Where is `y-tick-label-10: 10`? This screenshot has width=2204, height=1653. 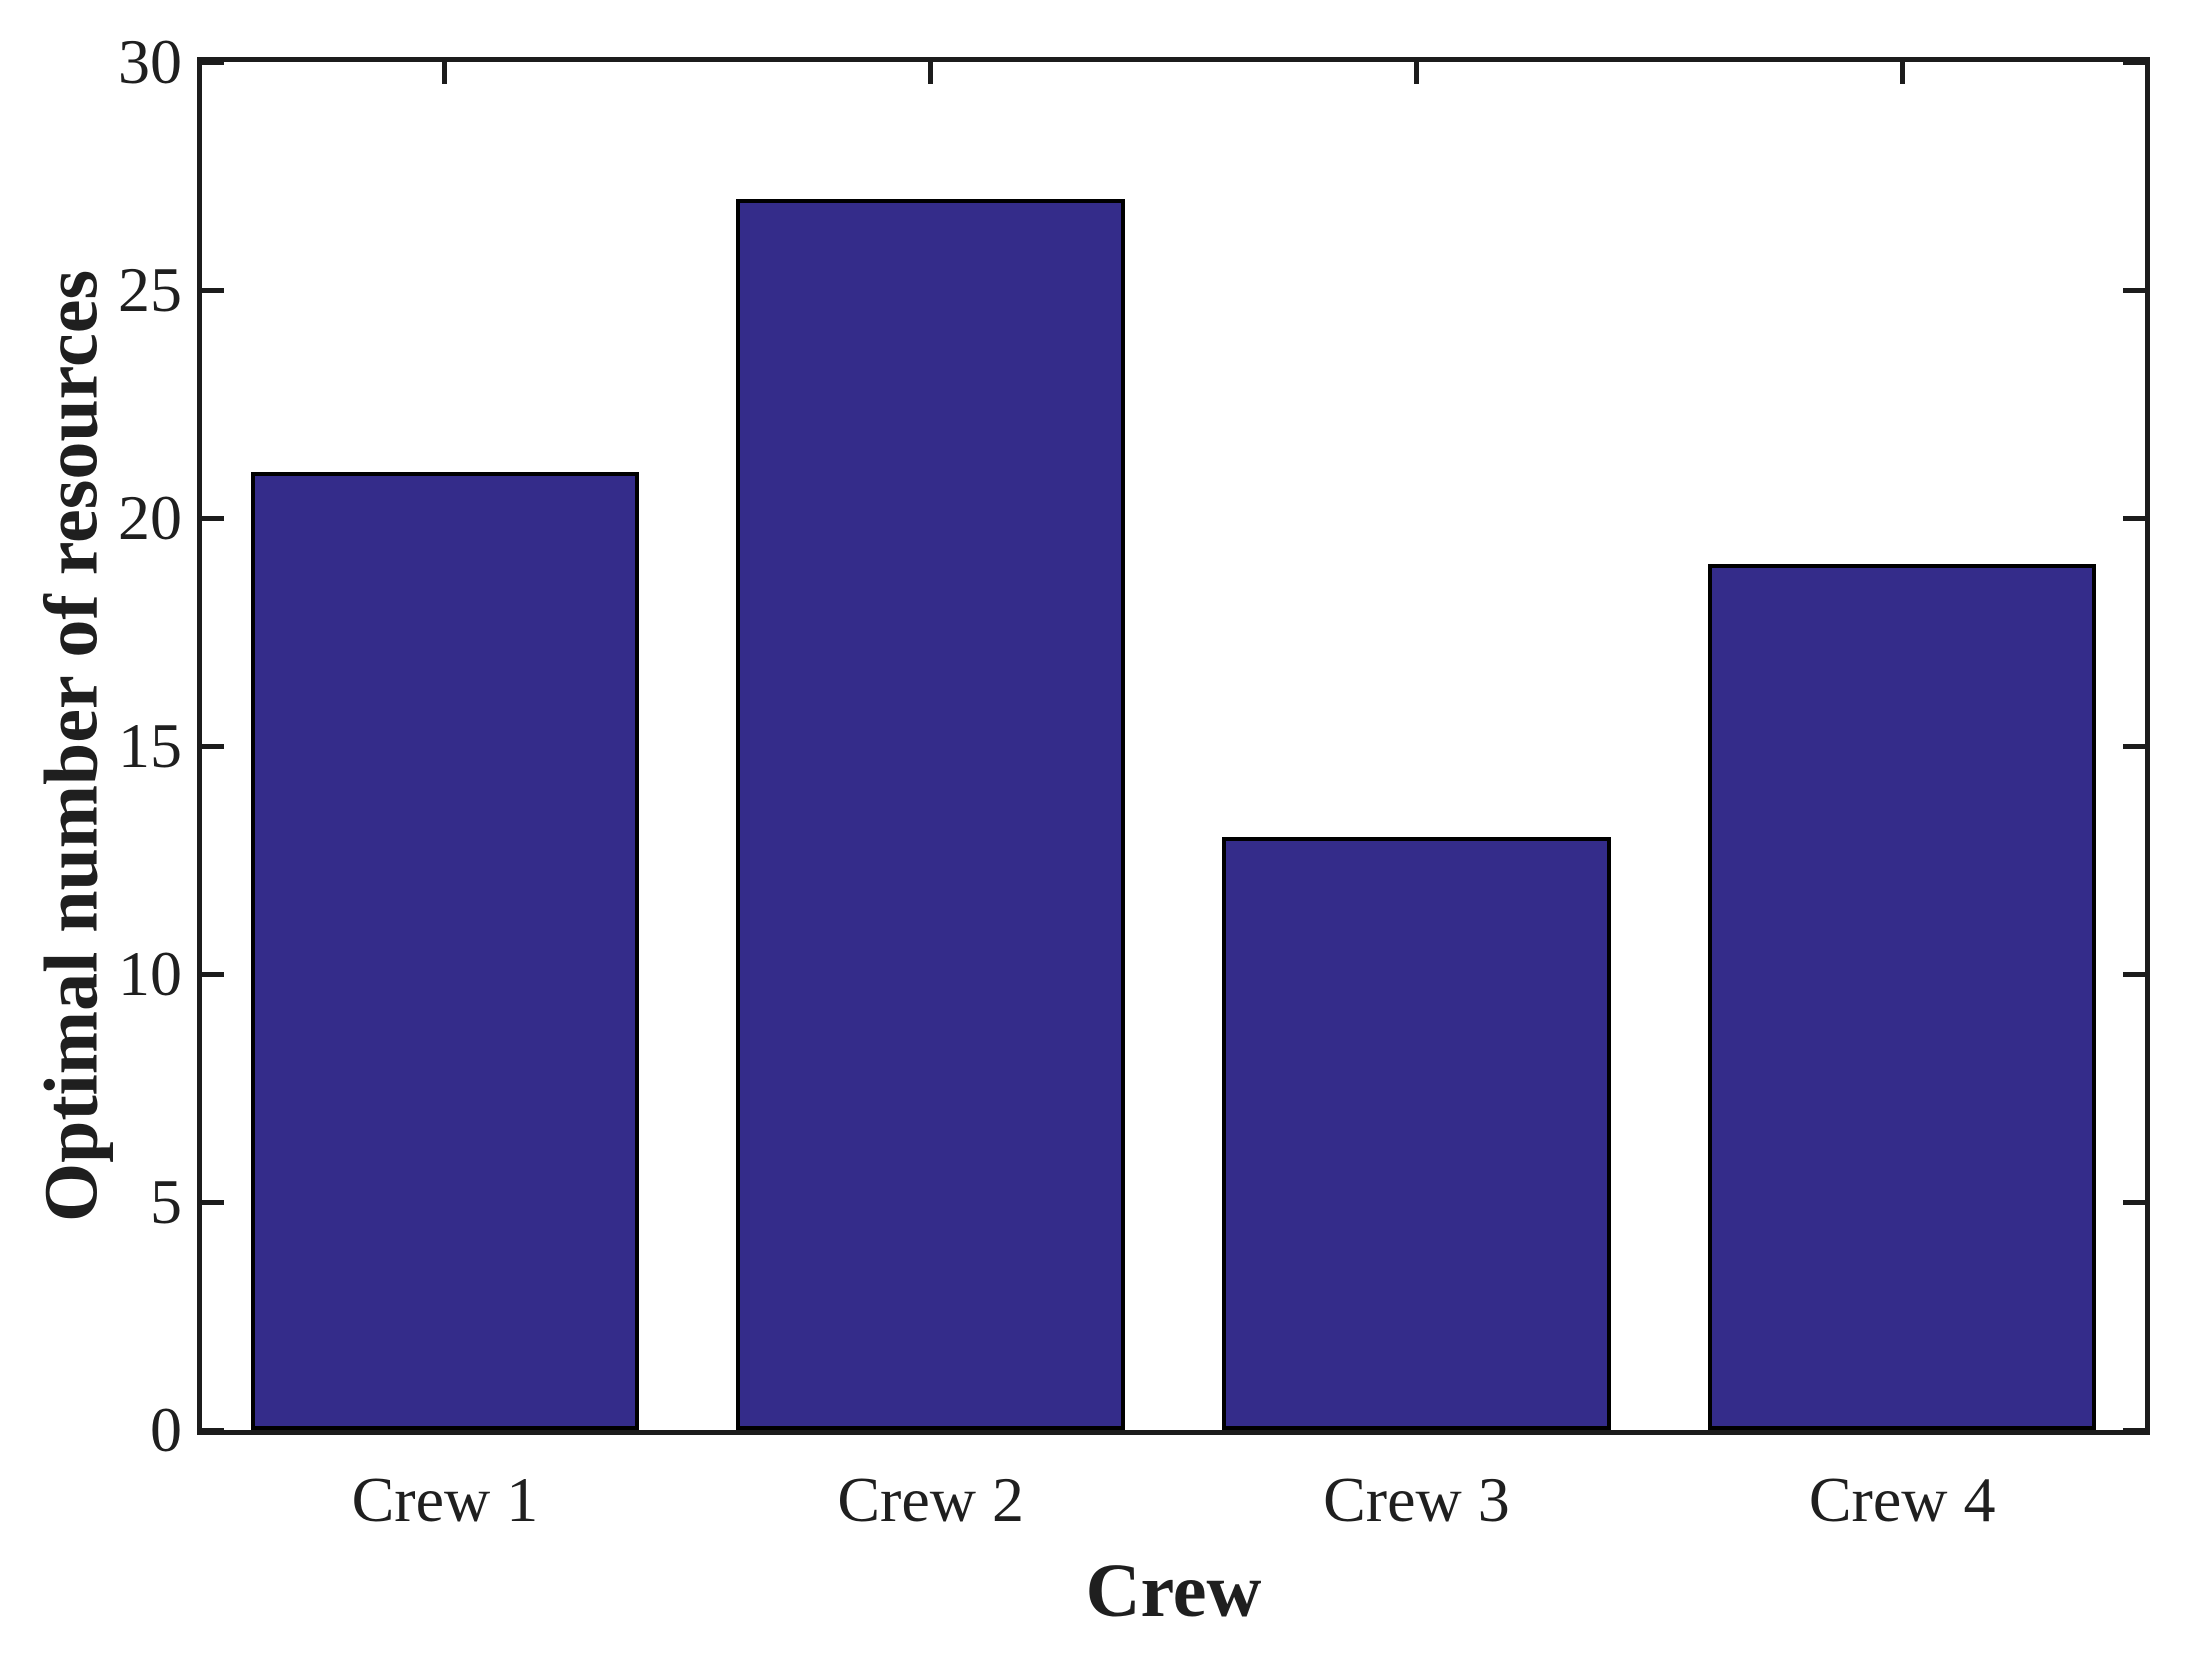
y-tick-label-10: 10 is located at coordinates (150, 973).